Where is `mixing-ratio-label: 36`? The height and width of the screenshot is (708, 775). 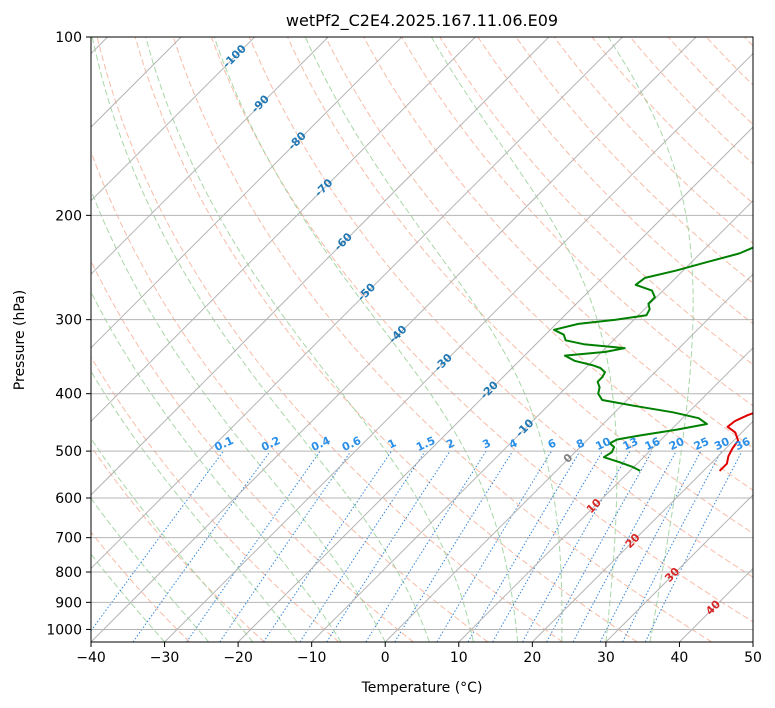 mixing-ratio-label: 36 is located at coordinates (743, 444).